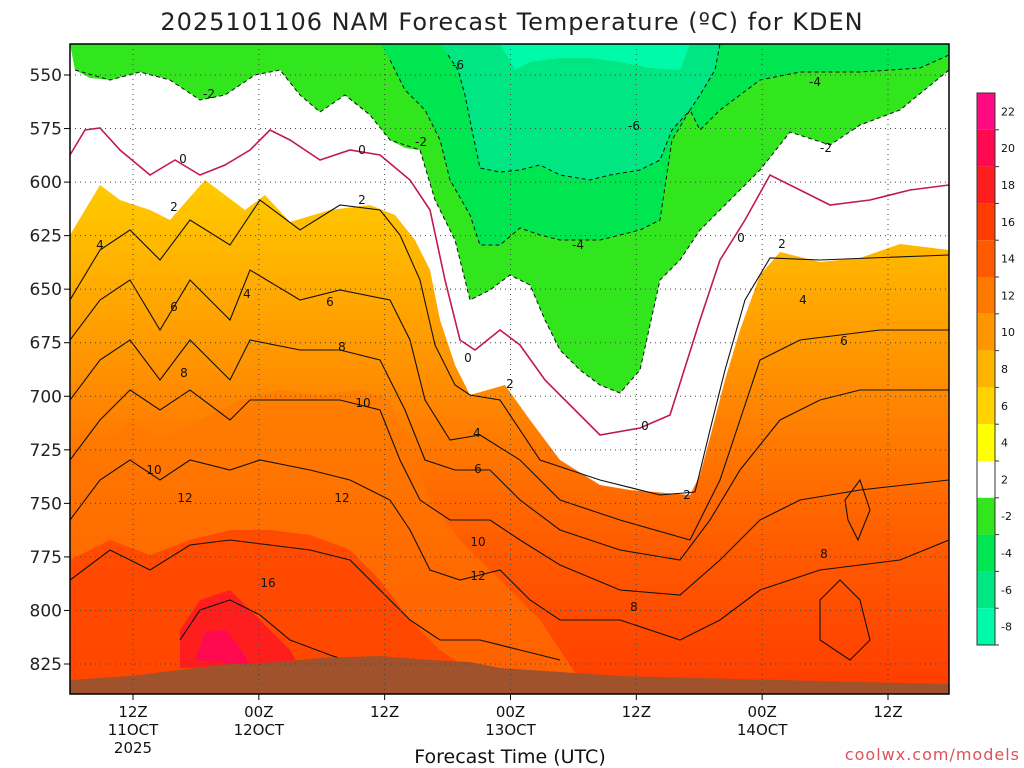  What do you see at coordinates (270, 605) in the screenshot?
I see `band-fourteen-plus` at bounding box center [270, 605].